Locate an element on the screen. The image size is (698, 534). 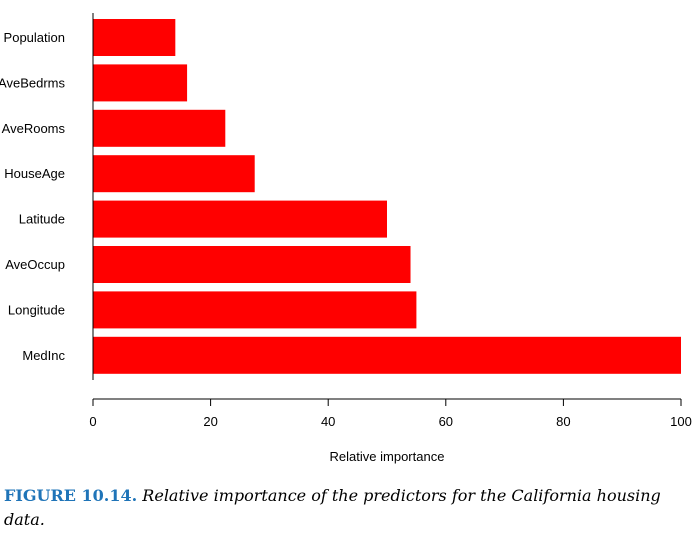
x-tick-label-100: 100 is located at coordinates (681, 421).